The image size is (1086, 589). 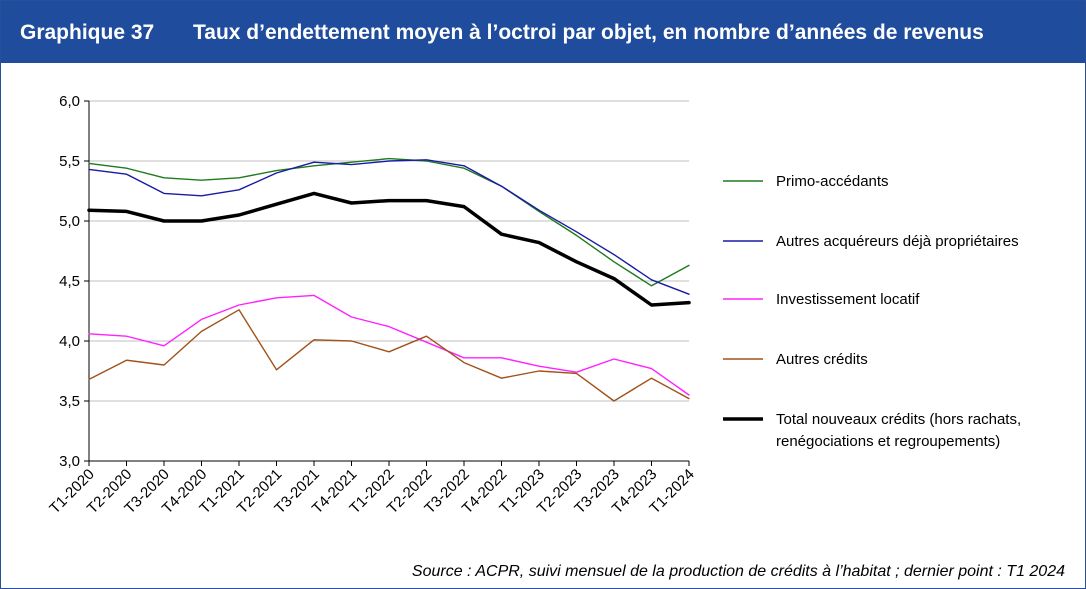 What do you see at coordinates (832, 181) in the screenshot?
I see `legend-label: Primo-accédants` at bounding box center [832, 181].